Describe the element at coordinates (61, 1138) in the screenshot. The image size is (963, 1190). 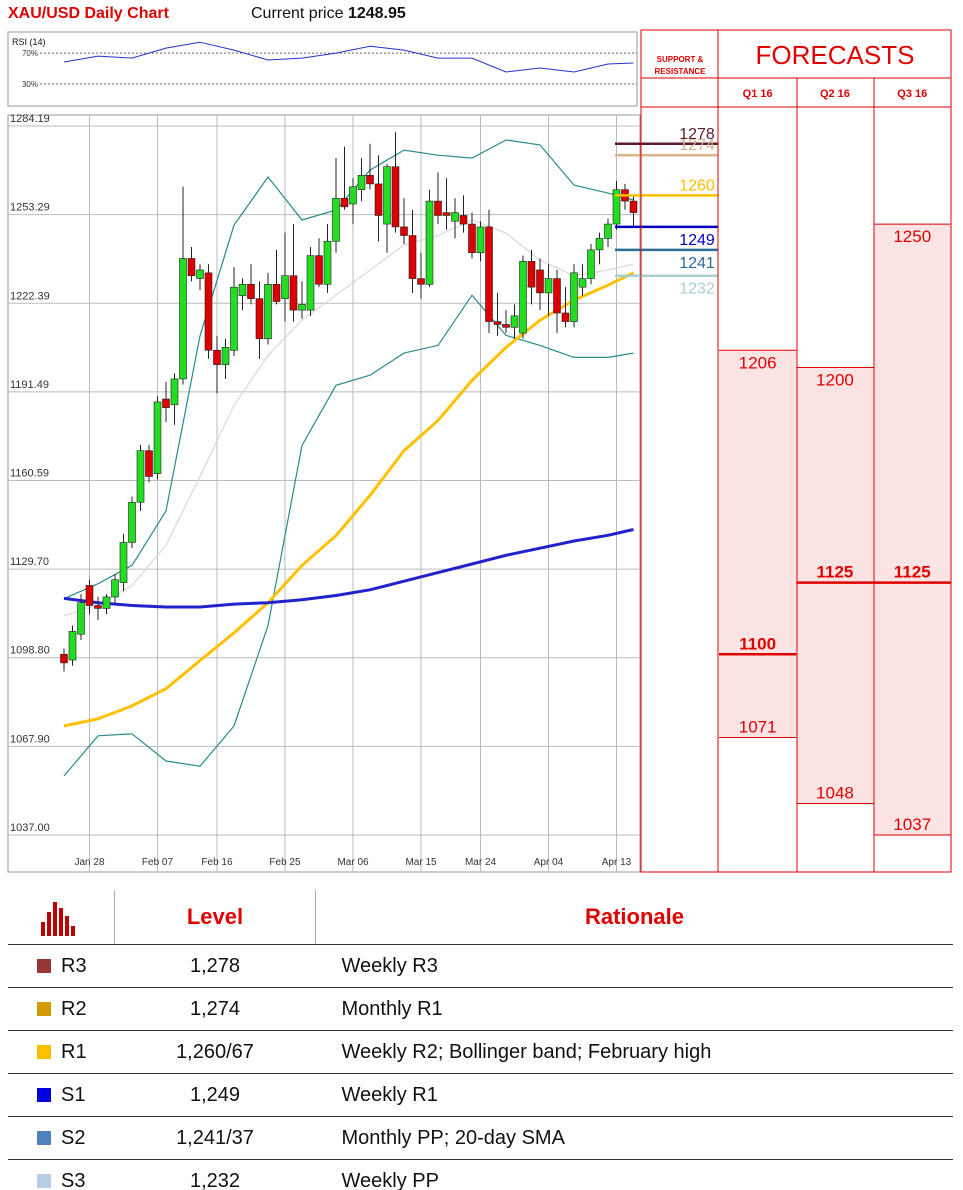
I see `name-cell: S2` at that location.